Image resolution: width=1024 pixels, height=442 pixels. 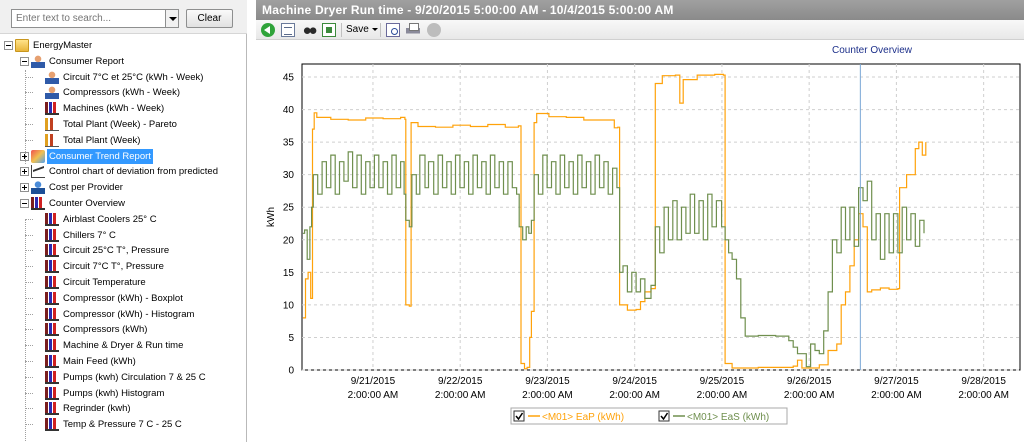 I want to click on y-tick-label: 20, so click(x=289, y=240).